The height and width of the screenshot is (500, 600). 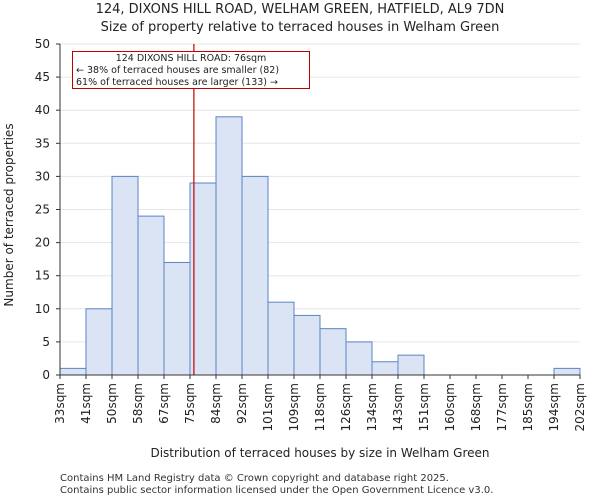 I want to click on x-tick-label: 101sqm, so click(x=268, y=407).